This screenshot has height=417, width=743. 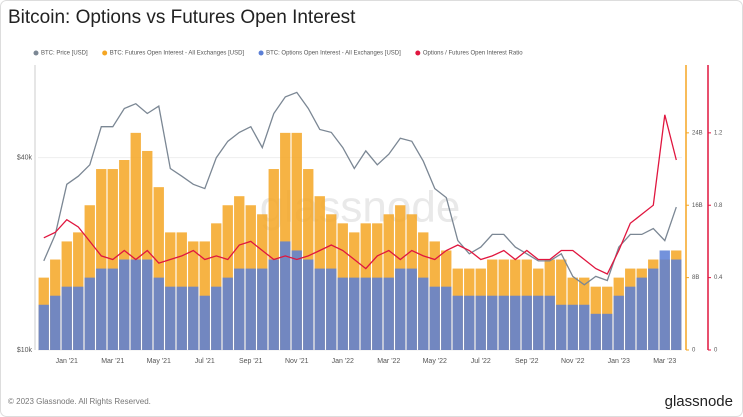 What do you see at coordinates (343, 361) in the screenshot?
I see `x-tick-label: Jan '22` at bounding box center [343, 361].